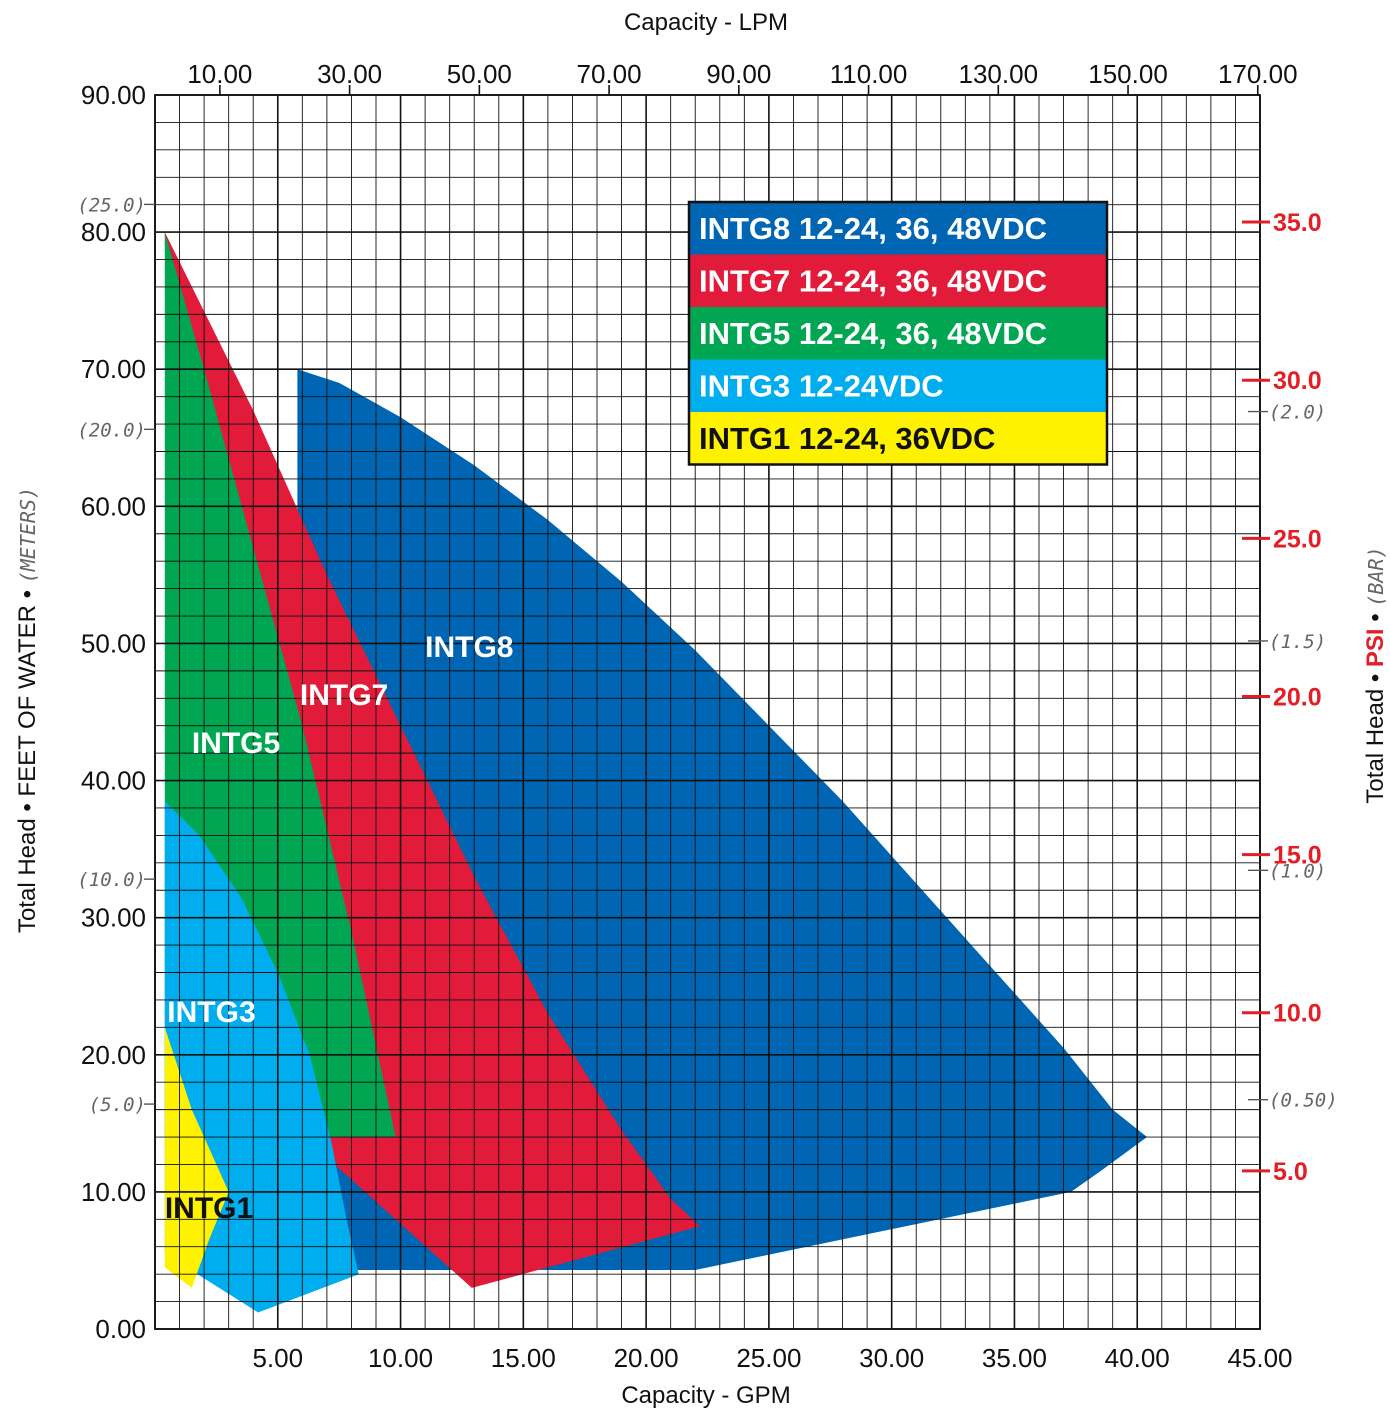 Image resolution: width=1390 pixels, height=1414 pixels. I want to click on lpm-tick-label: 130.00, so click(999, 74).